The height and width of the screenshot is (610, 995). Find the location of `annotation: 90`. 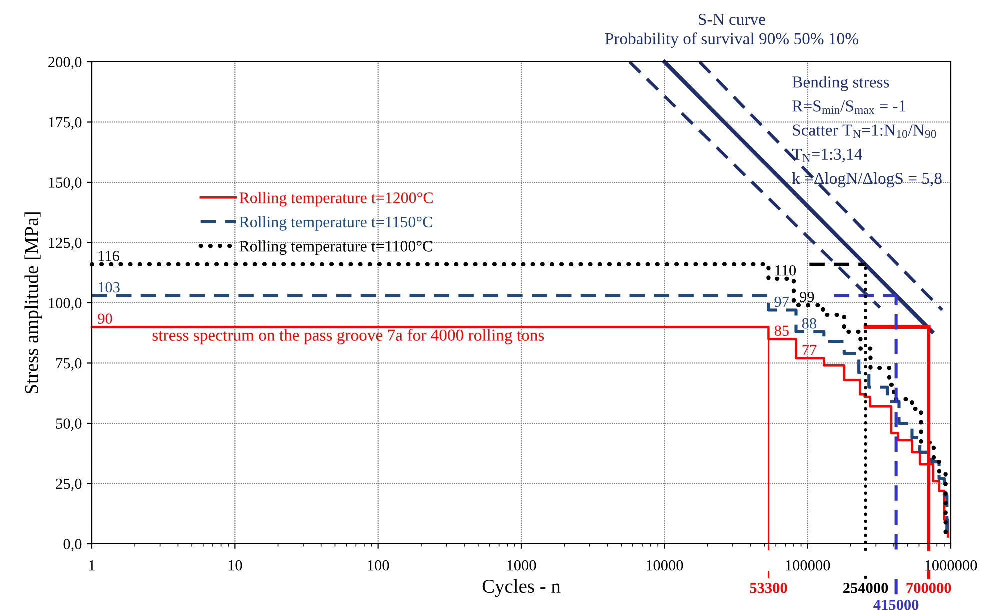

annotation: 90 is located at coordinates (105, 319).